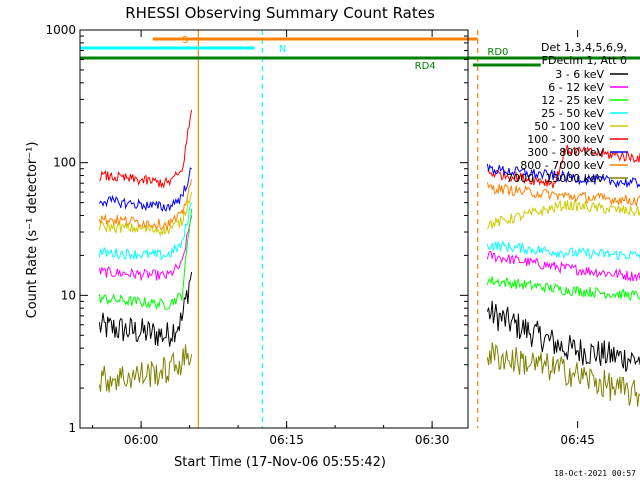 Image resolution: width=640 pixels, height=480 pixels. I want to click on legend-header-0: Det 1,3,4,5,6,9,, so click(584, 47).